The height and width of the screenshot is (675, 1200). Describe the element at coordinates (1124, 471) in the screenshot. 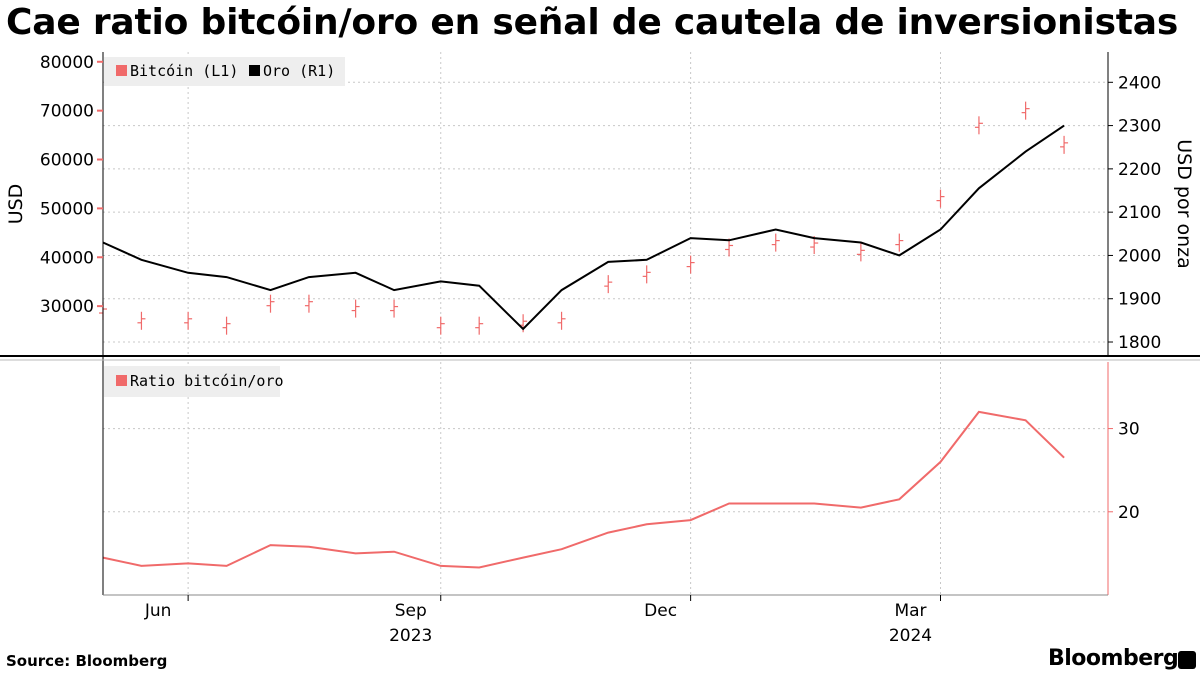

I see `ratio-axis-ticks: 30 20` at that location.